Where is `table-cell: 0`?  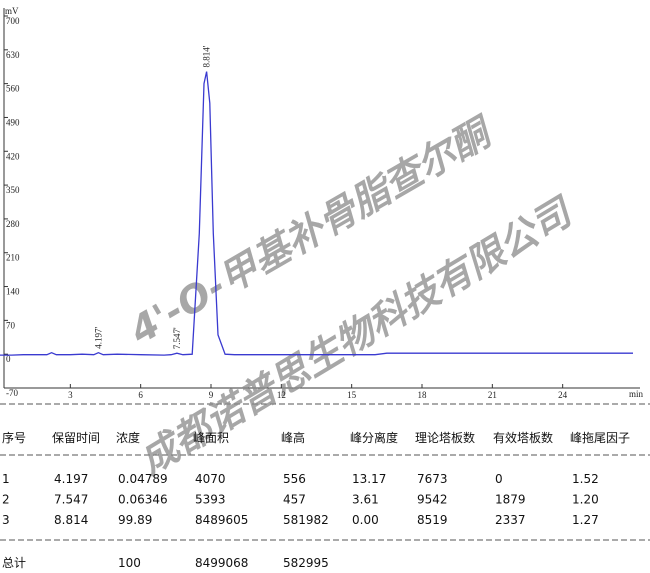 table-cell: 0 is located at coordinates (499, 479).